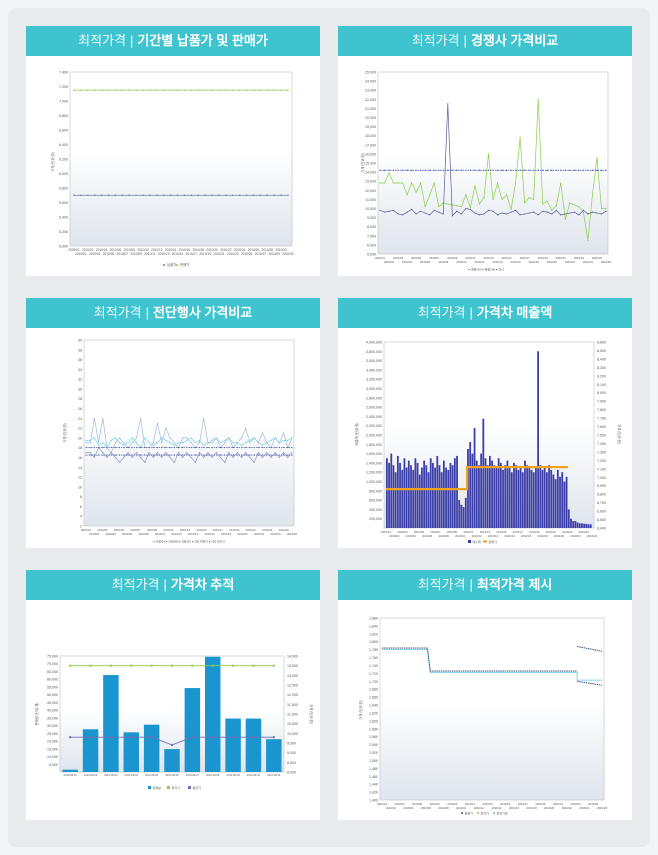 This screenshot has width=658, height=855. What do you see at coordinates (518, 532) in the screenshot?
I see `x-tick-label: 2010/17` at bounding box center [518, 532].